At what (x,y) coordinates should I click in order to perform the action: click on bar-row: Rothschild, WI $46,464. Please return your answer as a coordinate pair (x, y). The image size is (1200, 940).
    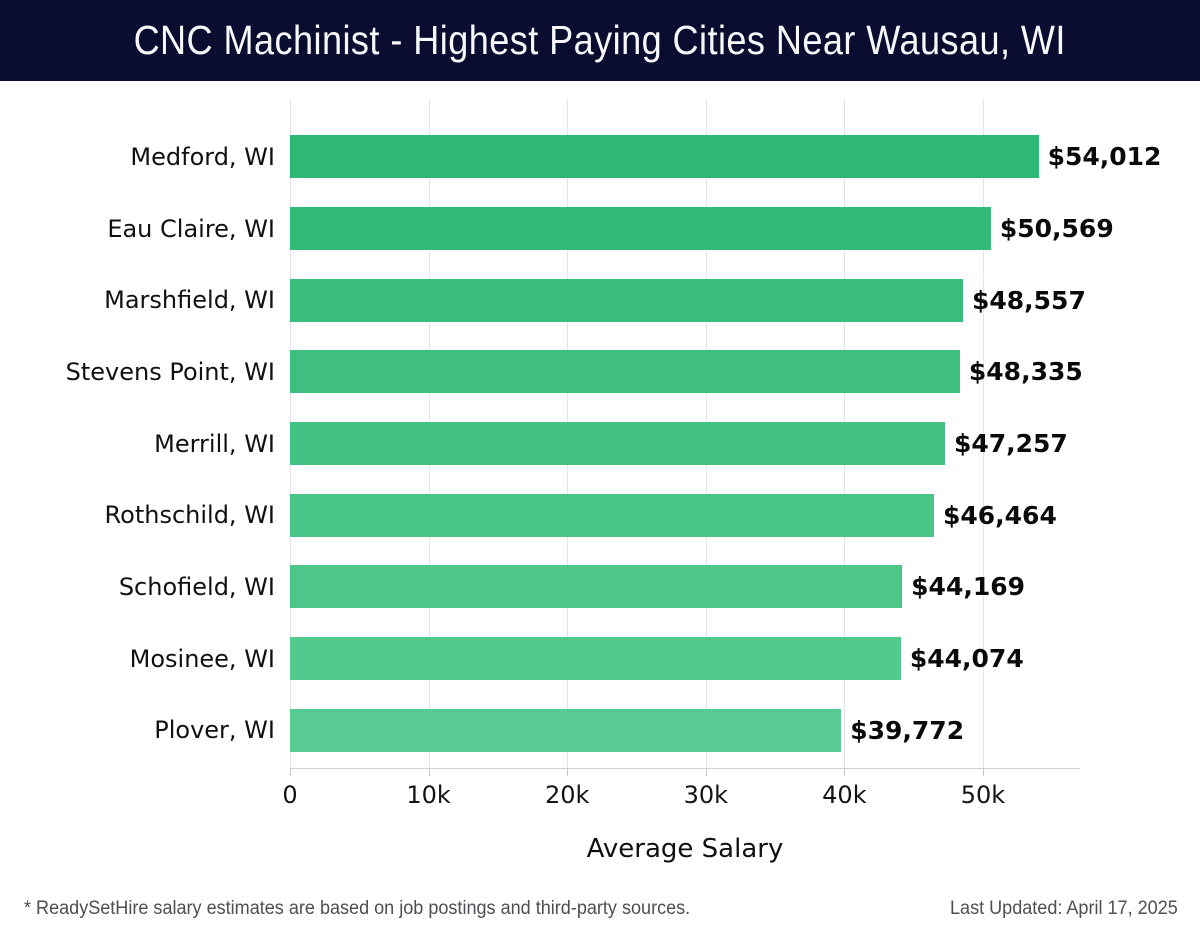
    Looking at the image, I should click on (600, 515).